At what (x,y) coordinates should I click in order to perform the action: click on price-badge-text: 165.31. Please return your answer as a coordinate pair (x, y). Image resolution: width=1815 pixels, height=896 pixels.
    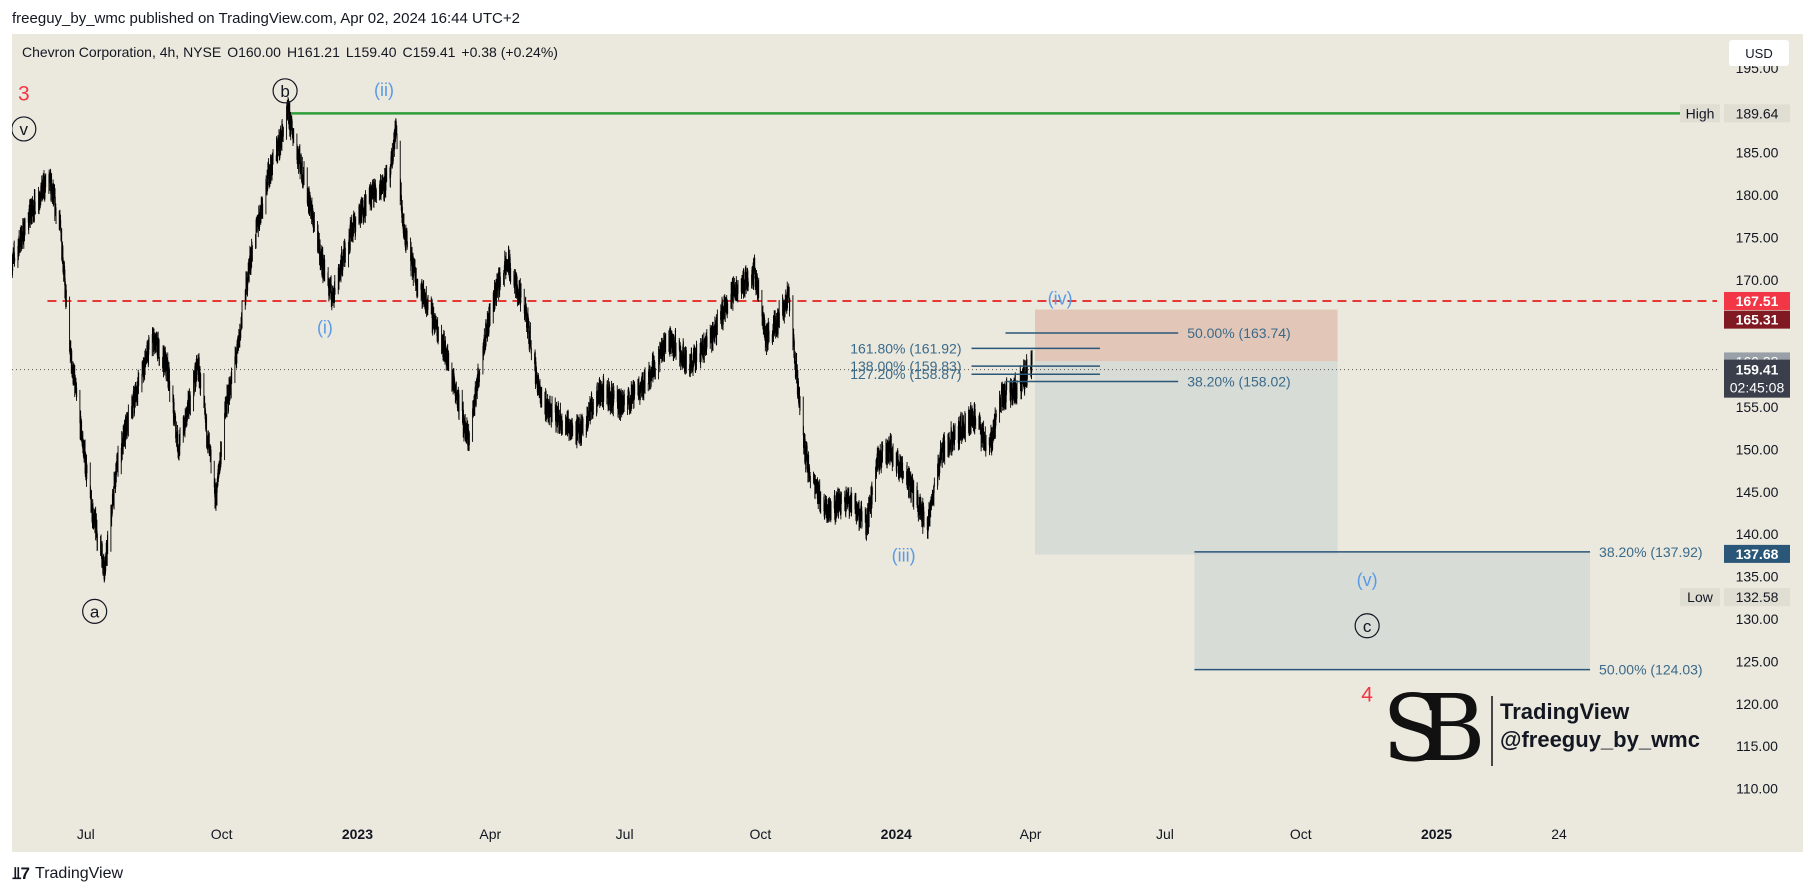
    Looking at the image, I should click on (1757, 320).